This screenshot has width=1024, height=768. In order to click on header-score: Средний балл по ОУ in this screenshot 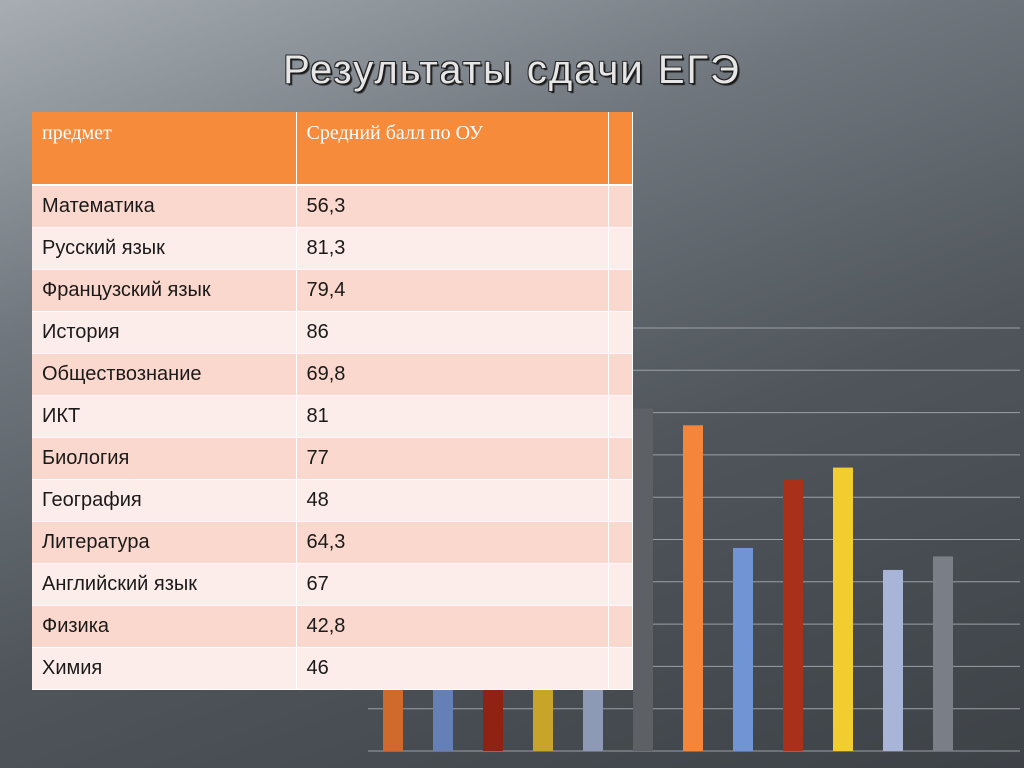, I will do `click(452, 149)`.